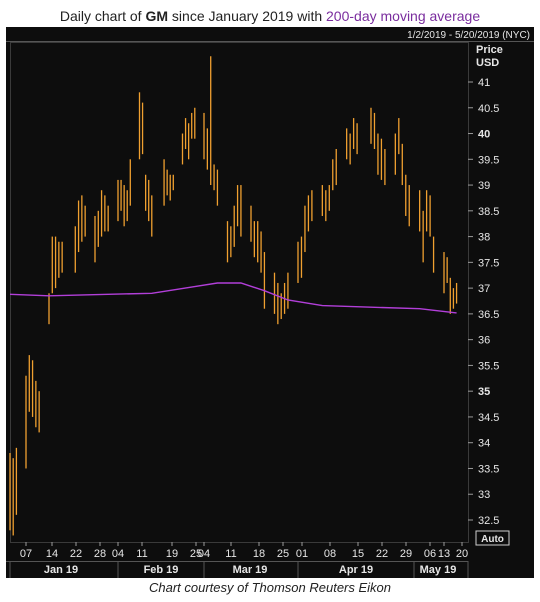  I want to click on x-month-label: Jan 19, so click(61, 570).